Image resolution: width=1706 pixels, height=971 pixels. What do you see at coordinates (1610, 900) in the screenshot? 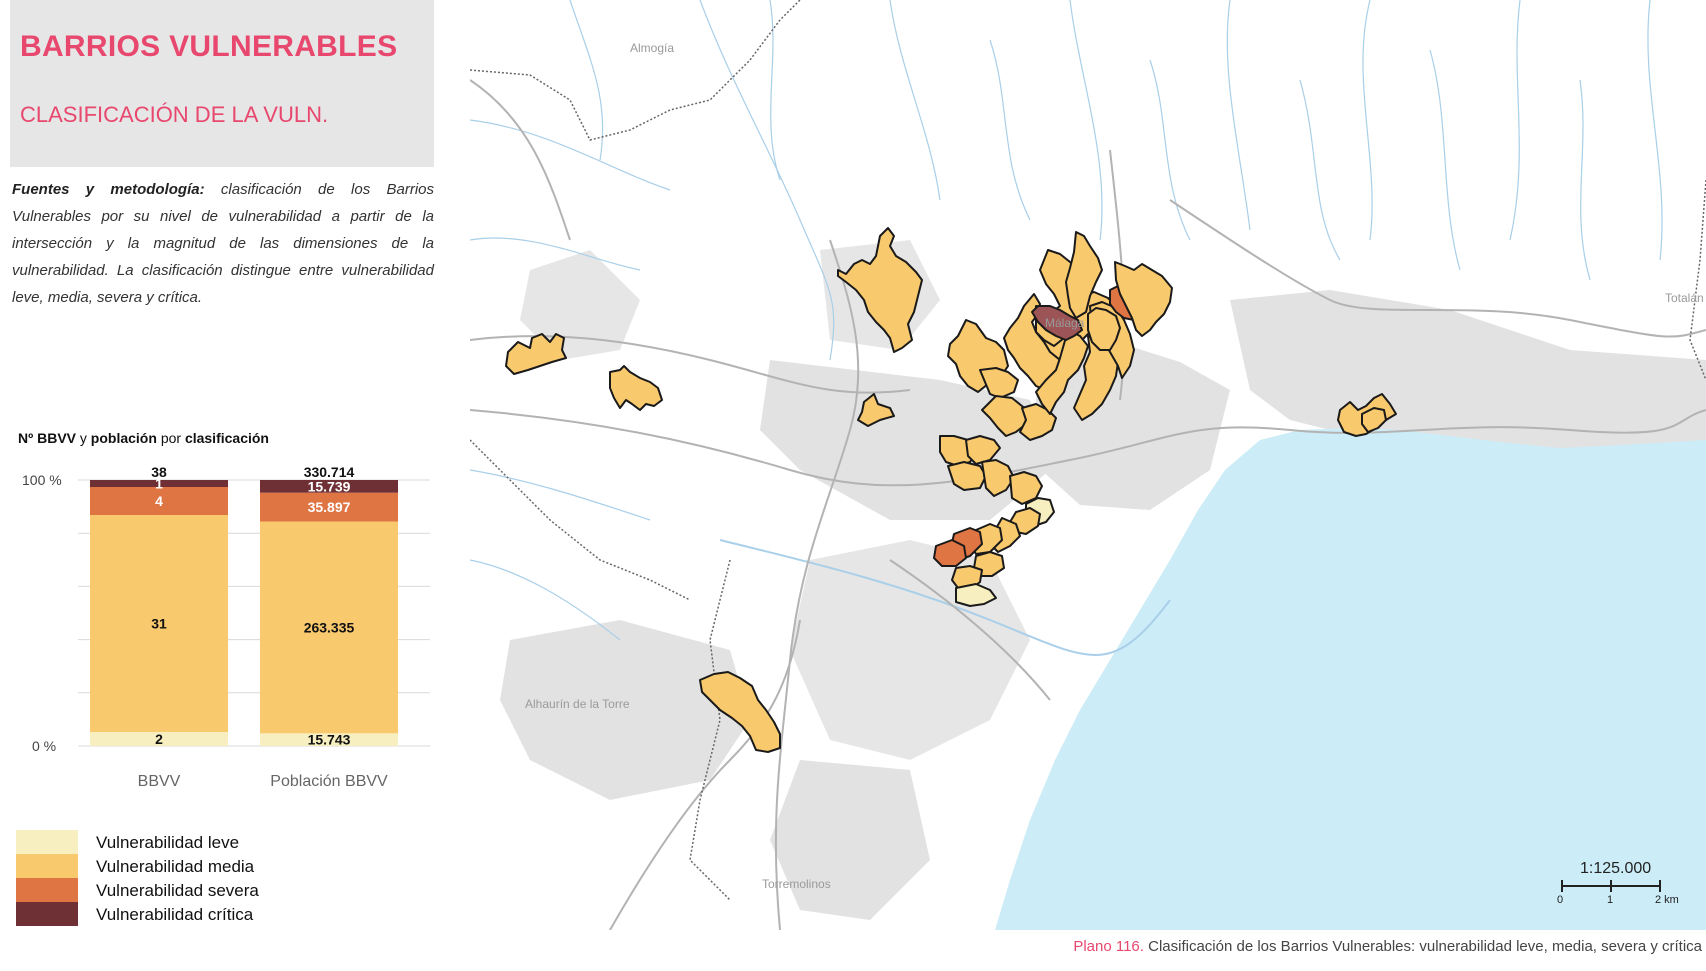
I see `scale-tick-1: 1` at bounding box center [1610, 900].